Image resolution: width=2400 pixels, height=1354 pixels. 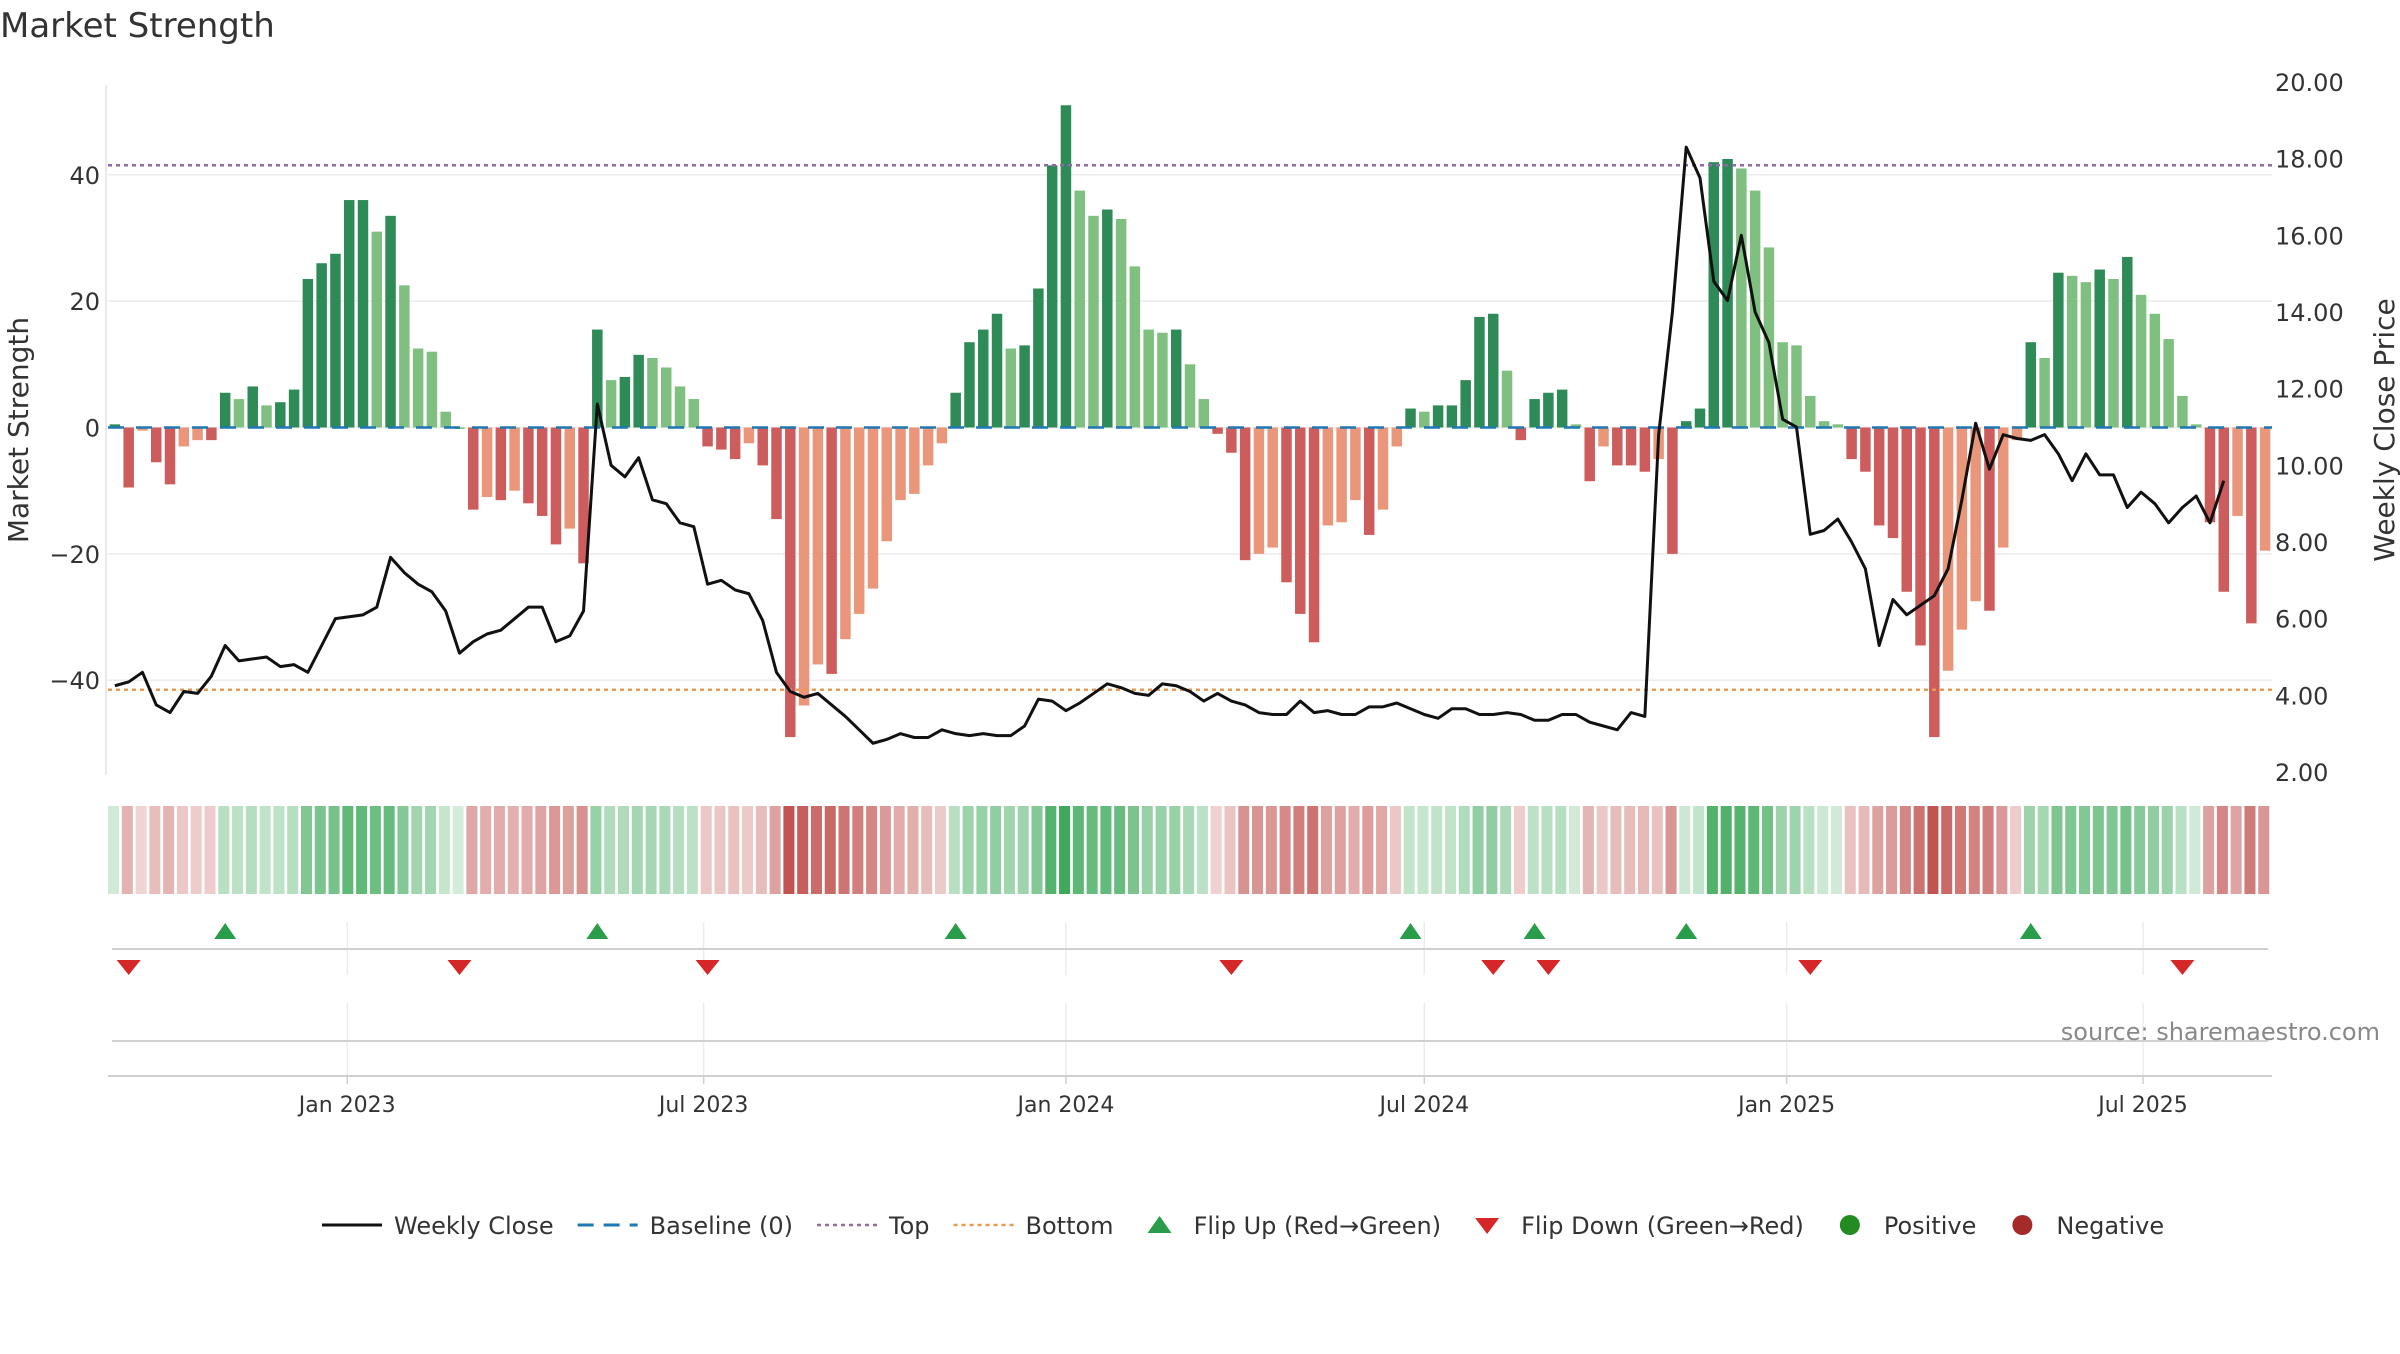 What do you see at coordinates (1318, 1226) in the screenshot?
I see `legend-label: Flip Up (Red→Green)` at bounding box center [1318, 1226].